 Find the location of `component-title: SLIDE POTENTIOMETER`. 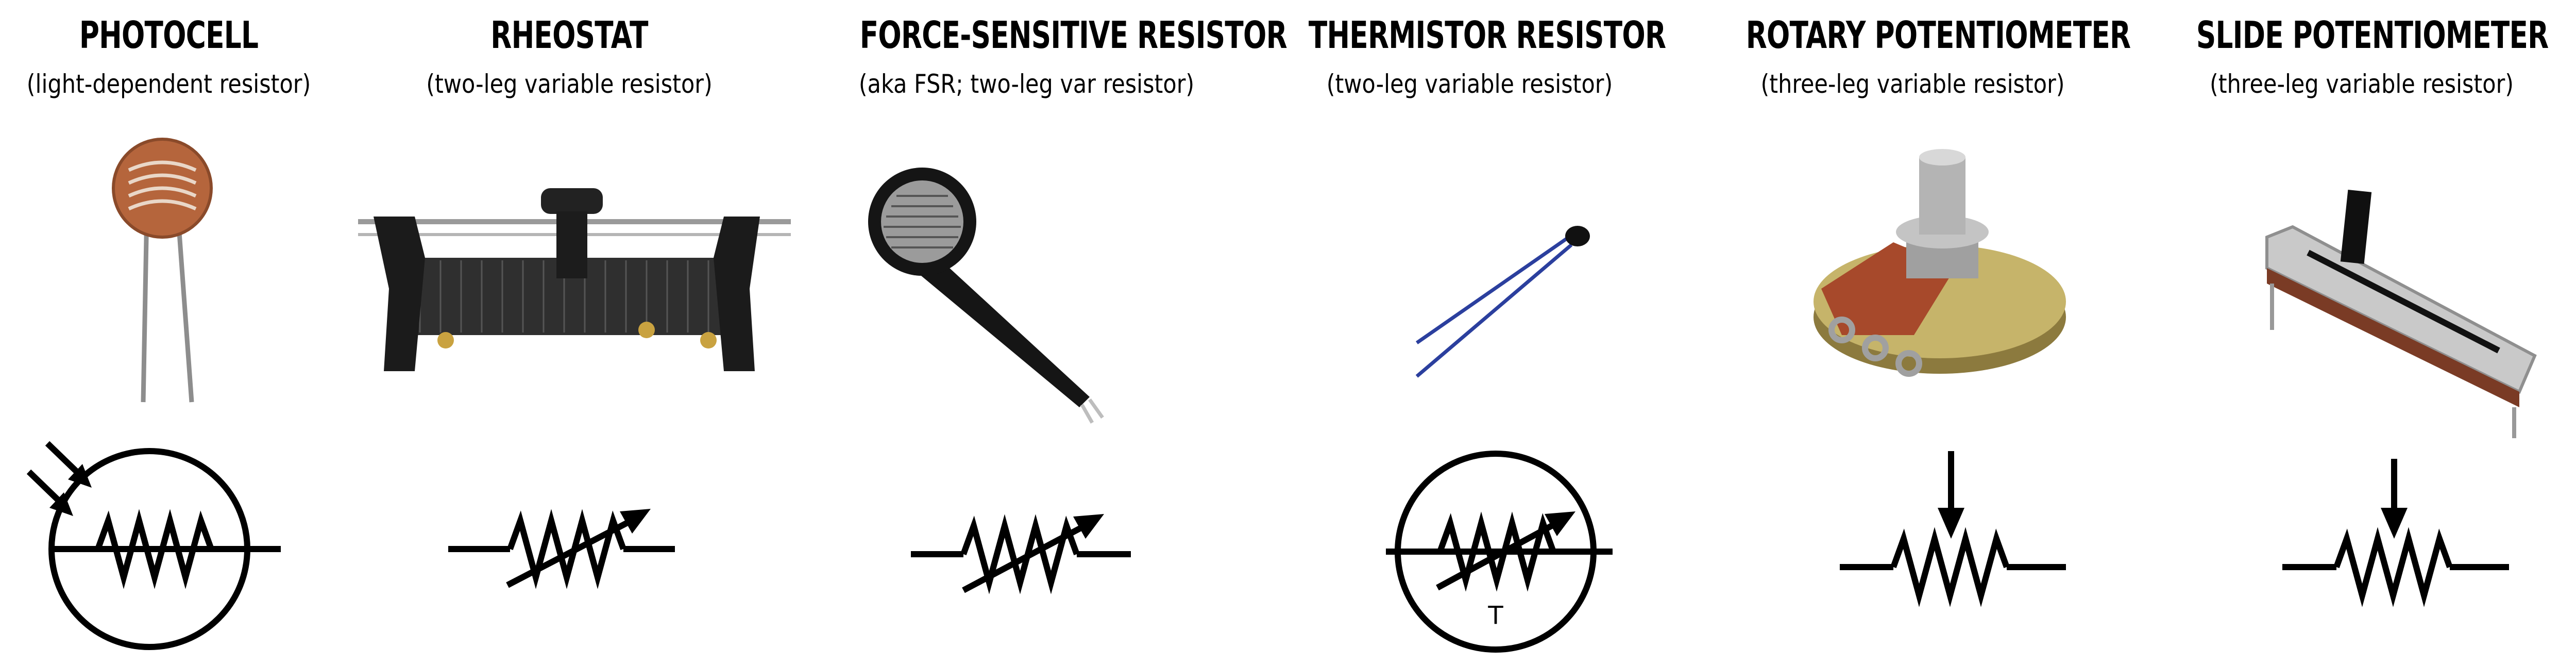

component-title: SLIDE POTENTIOMETER is located at coordinates (2372, 35).